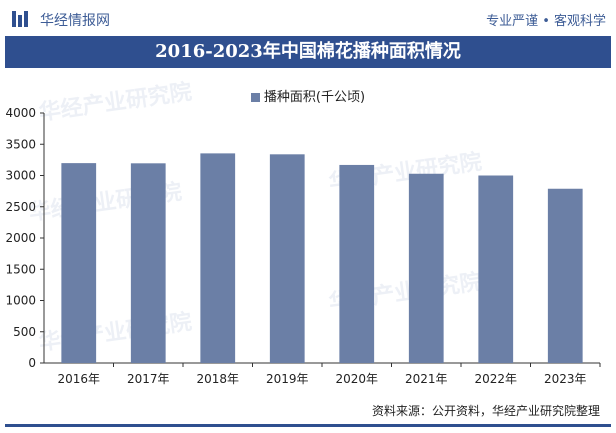 This screenshot has width=616, height=433. What do you see at coordinates (20, 207) in the screenshot?
I see `y-tick-label: 2500` at bounding box center [20, 207].